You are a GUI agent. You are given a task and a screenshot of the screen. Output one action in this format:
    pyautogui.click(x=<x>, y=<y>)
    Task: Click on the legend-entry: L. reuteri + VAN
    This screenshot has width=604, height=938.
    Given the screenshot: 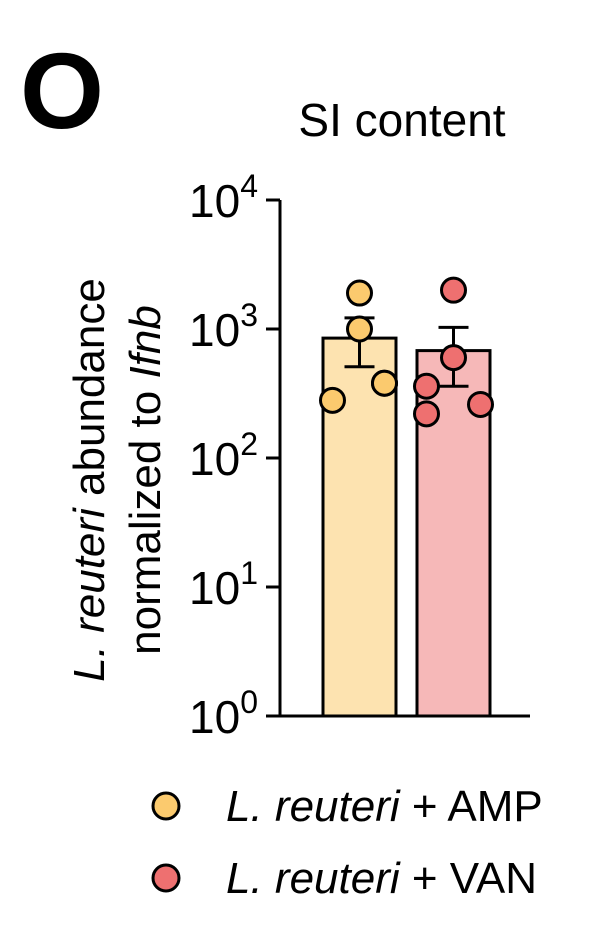 What is the action you would take?
    pyautogui.click(x=381, y=878)
    